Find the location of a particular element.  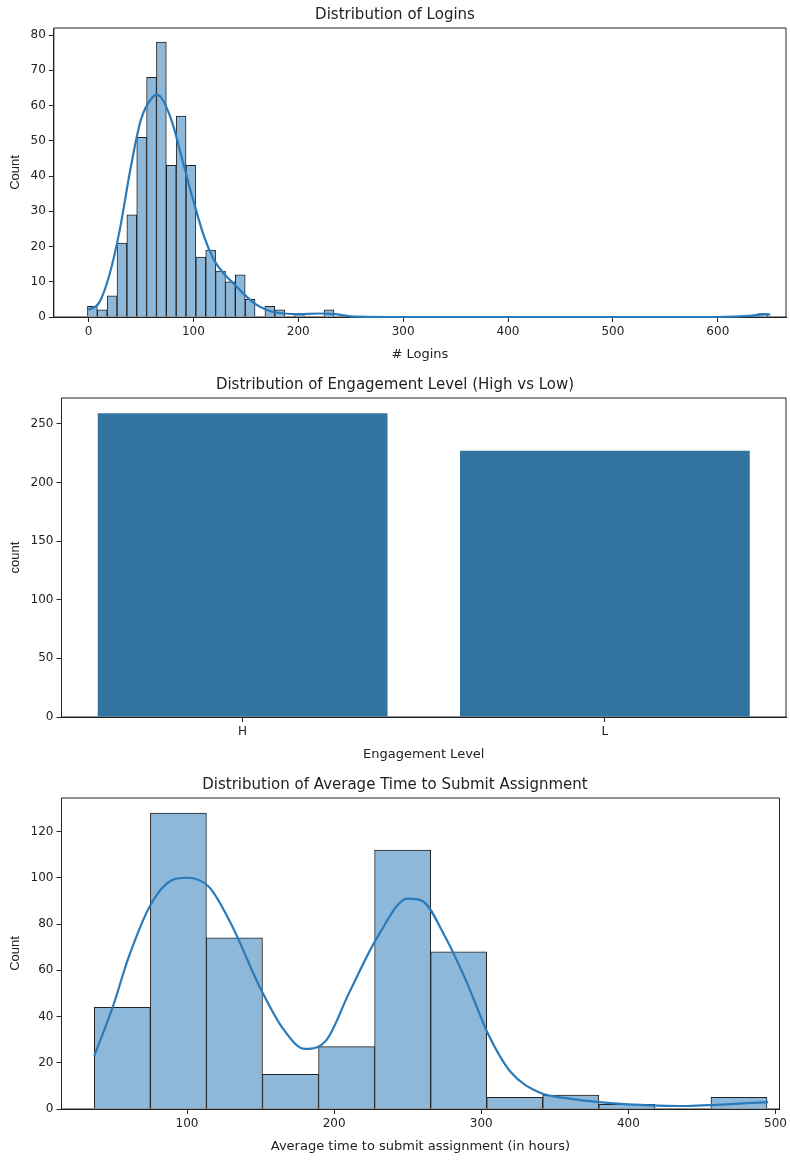

chart-title: Distribution of Average Time to Submit Assignment is located at coordinates (395, 783).